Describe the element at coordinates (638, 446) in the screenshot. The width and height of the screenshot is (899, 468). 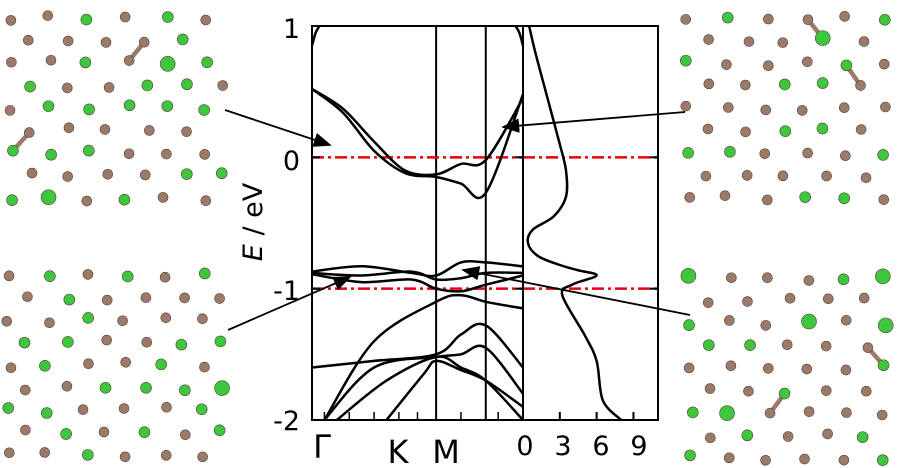
I see `dos-x-tick-label-9: 9` at that location.